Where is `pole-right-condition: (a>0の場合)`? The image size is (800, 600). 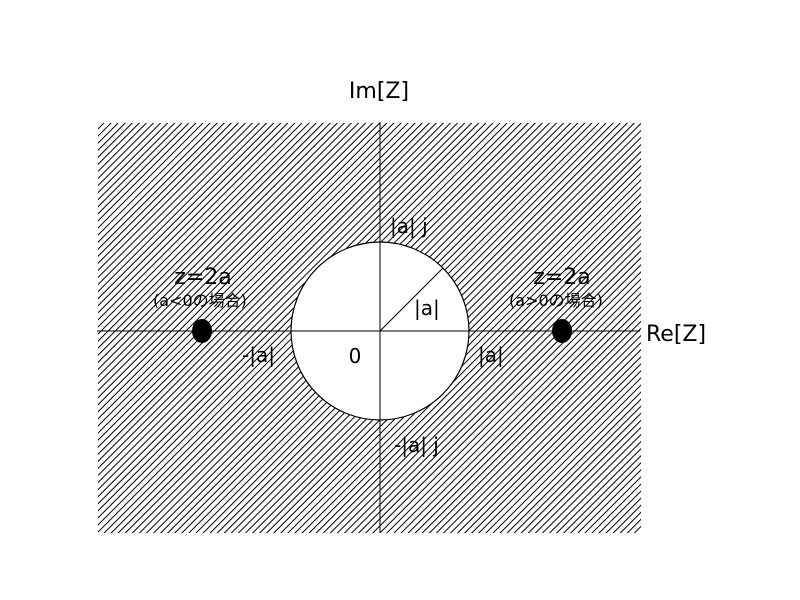 pole-right-condition: (a>0の場合) is located at coordinates (556, 300).